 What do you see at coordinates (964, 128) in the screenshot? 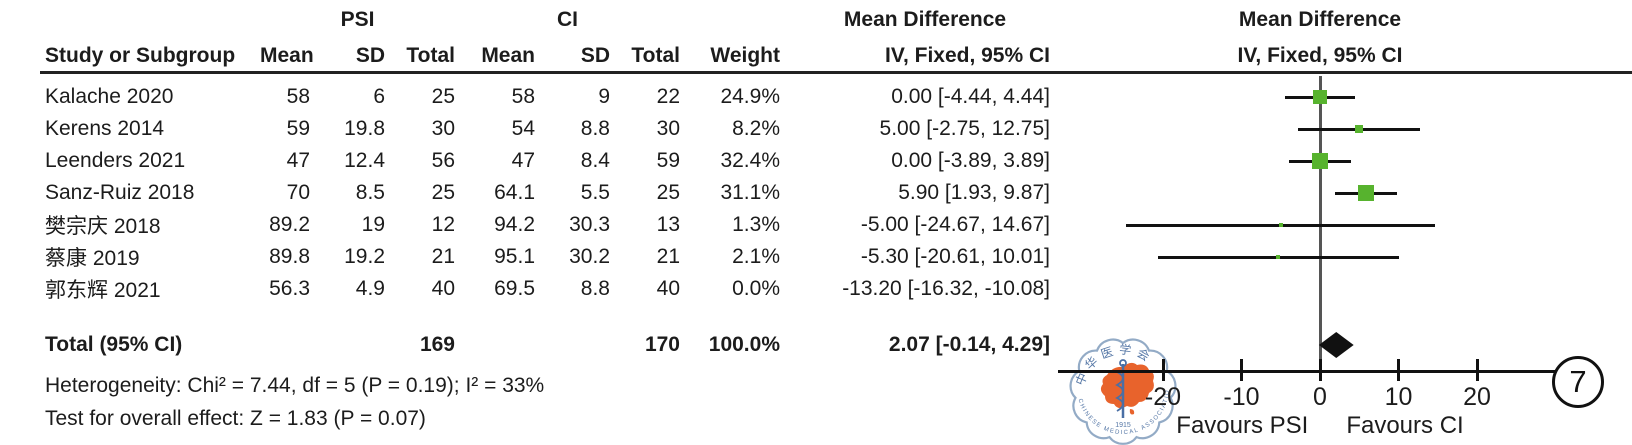
I see `md-ci-label: 5.00 [-2.75, 12.75]` at bounding box center [964, 128].